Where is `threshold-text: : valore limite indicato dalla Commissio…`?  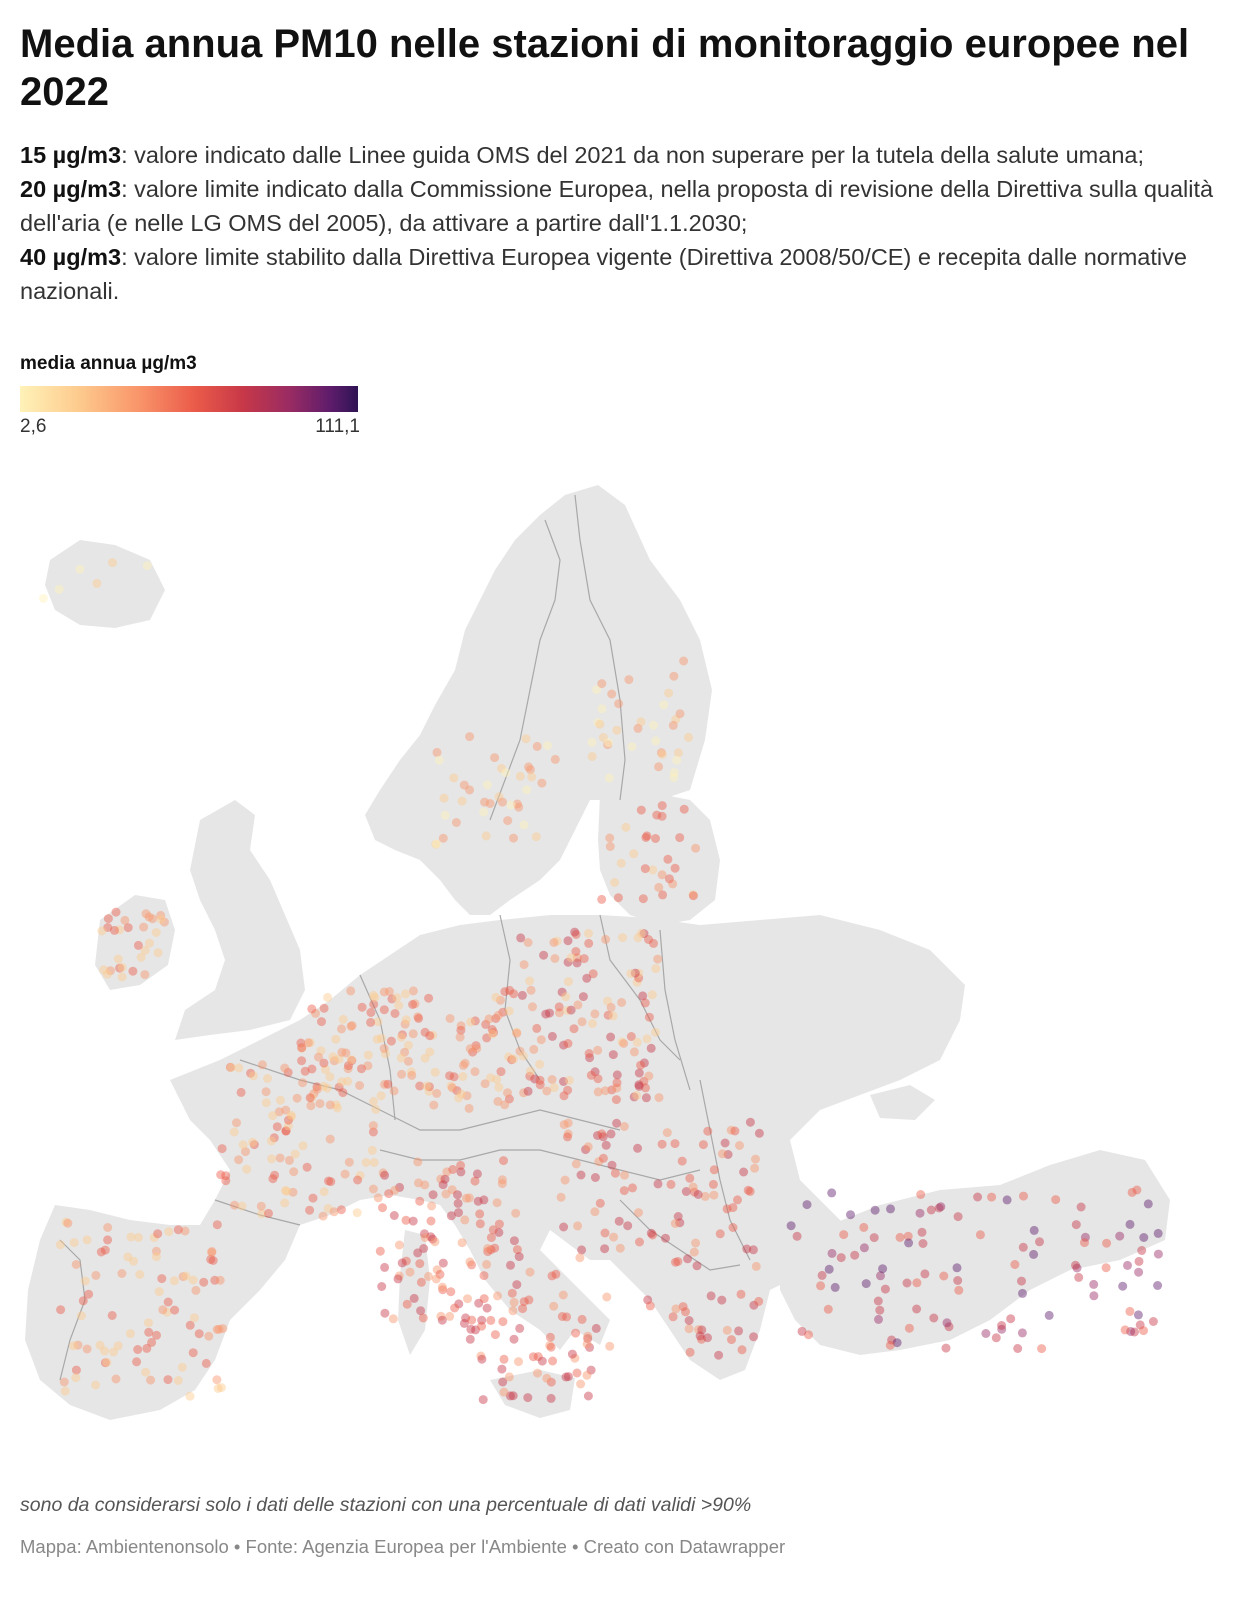 threshold-text: : valore limite indicato dalla Commissio… is located at coordinates (617, 206).